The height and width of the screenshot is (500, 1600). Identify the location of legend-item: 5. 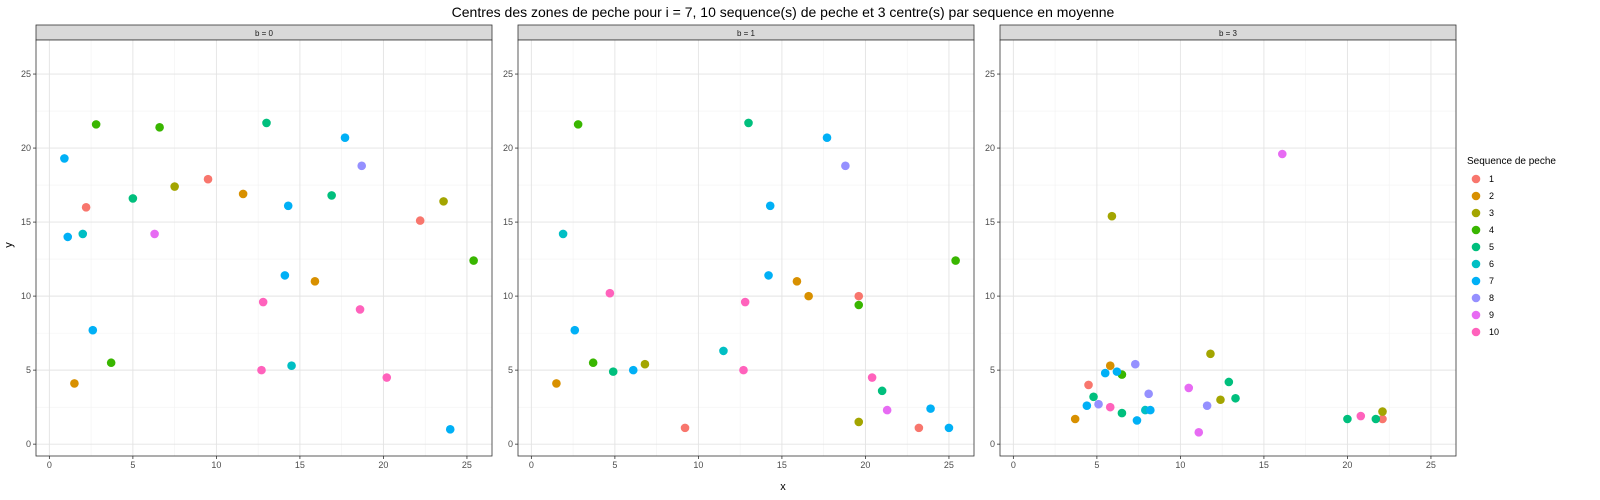
(1482, 247).